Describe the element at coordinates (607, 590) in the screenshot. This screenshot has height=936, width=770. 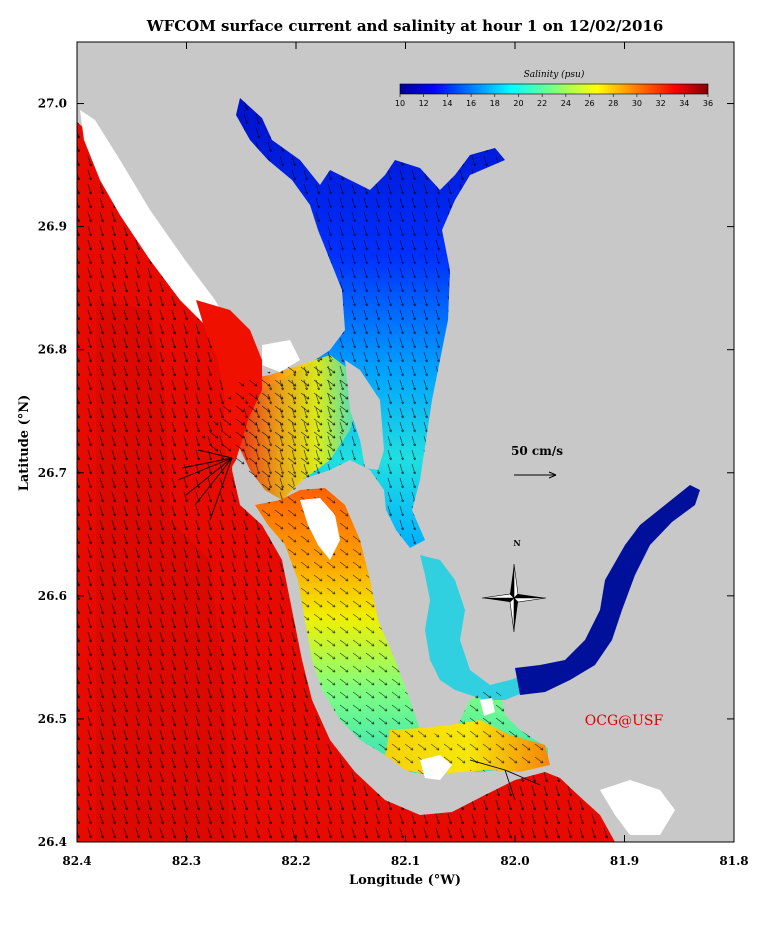
I see `caloosahatchee-river` at that location.